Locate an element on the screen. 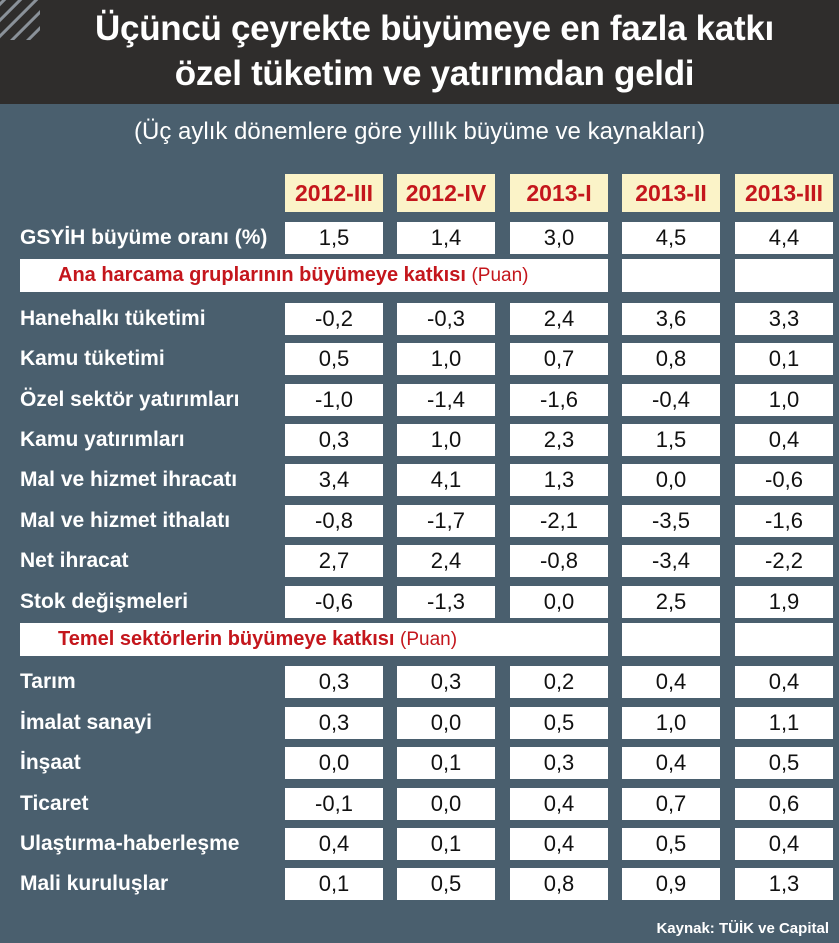 This screenshot has width=839, height=943. table-cell: -0,8 is located at coordinates (334, 520).